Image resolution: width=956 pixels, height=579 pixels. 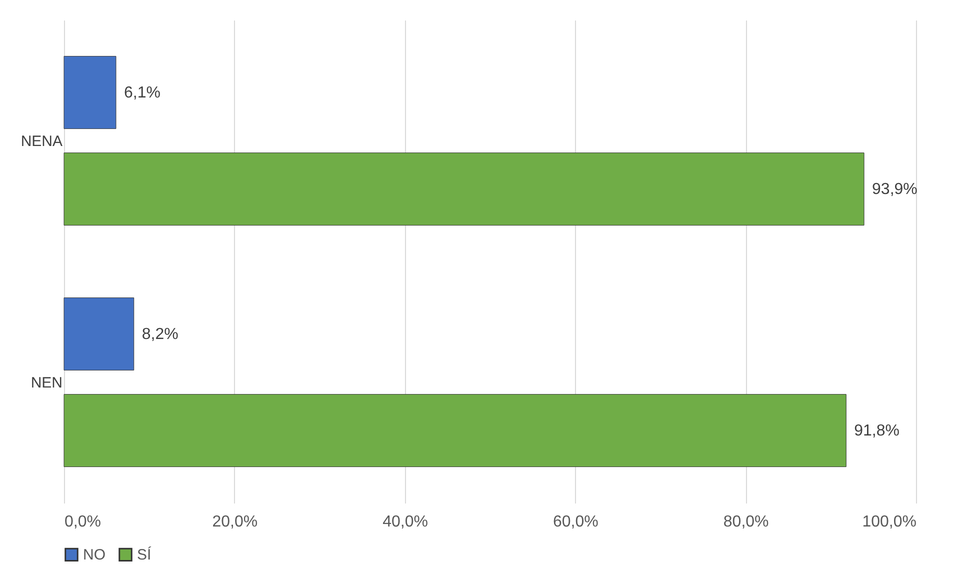 I want to click on x-tick-label: 0,0%, so click(x=82, y=522).